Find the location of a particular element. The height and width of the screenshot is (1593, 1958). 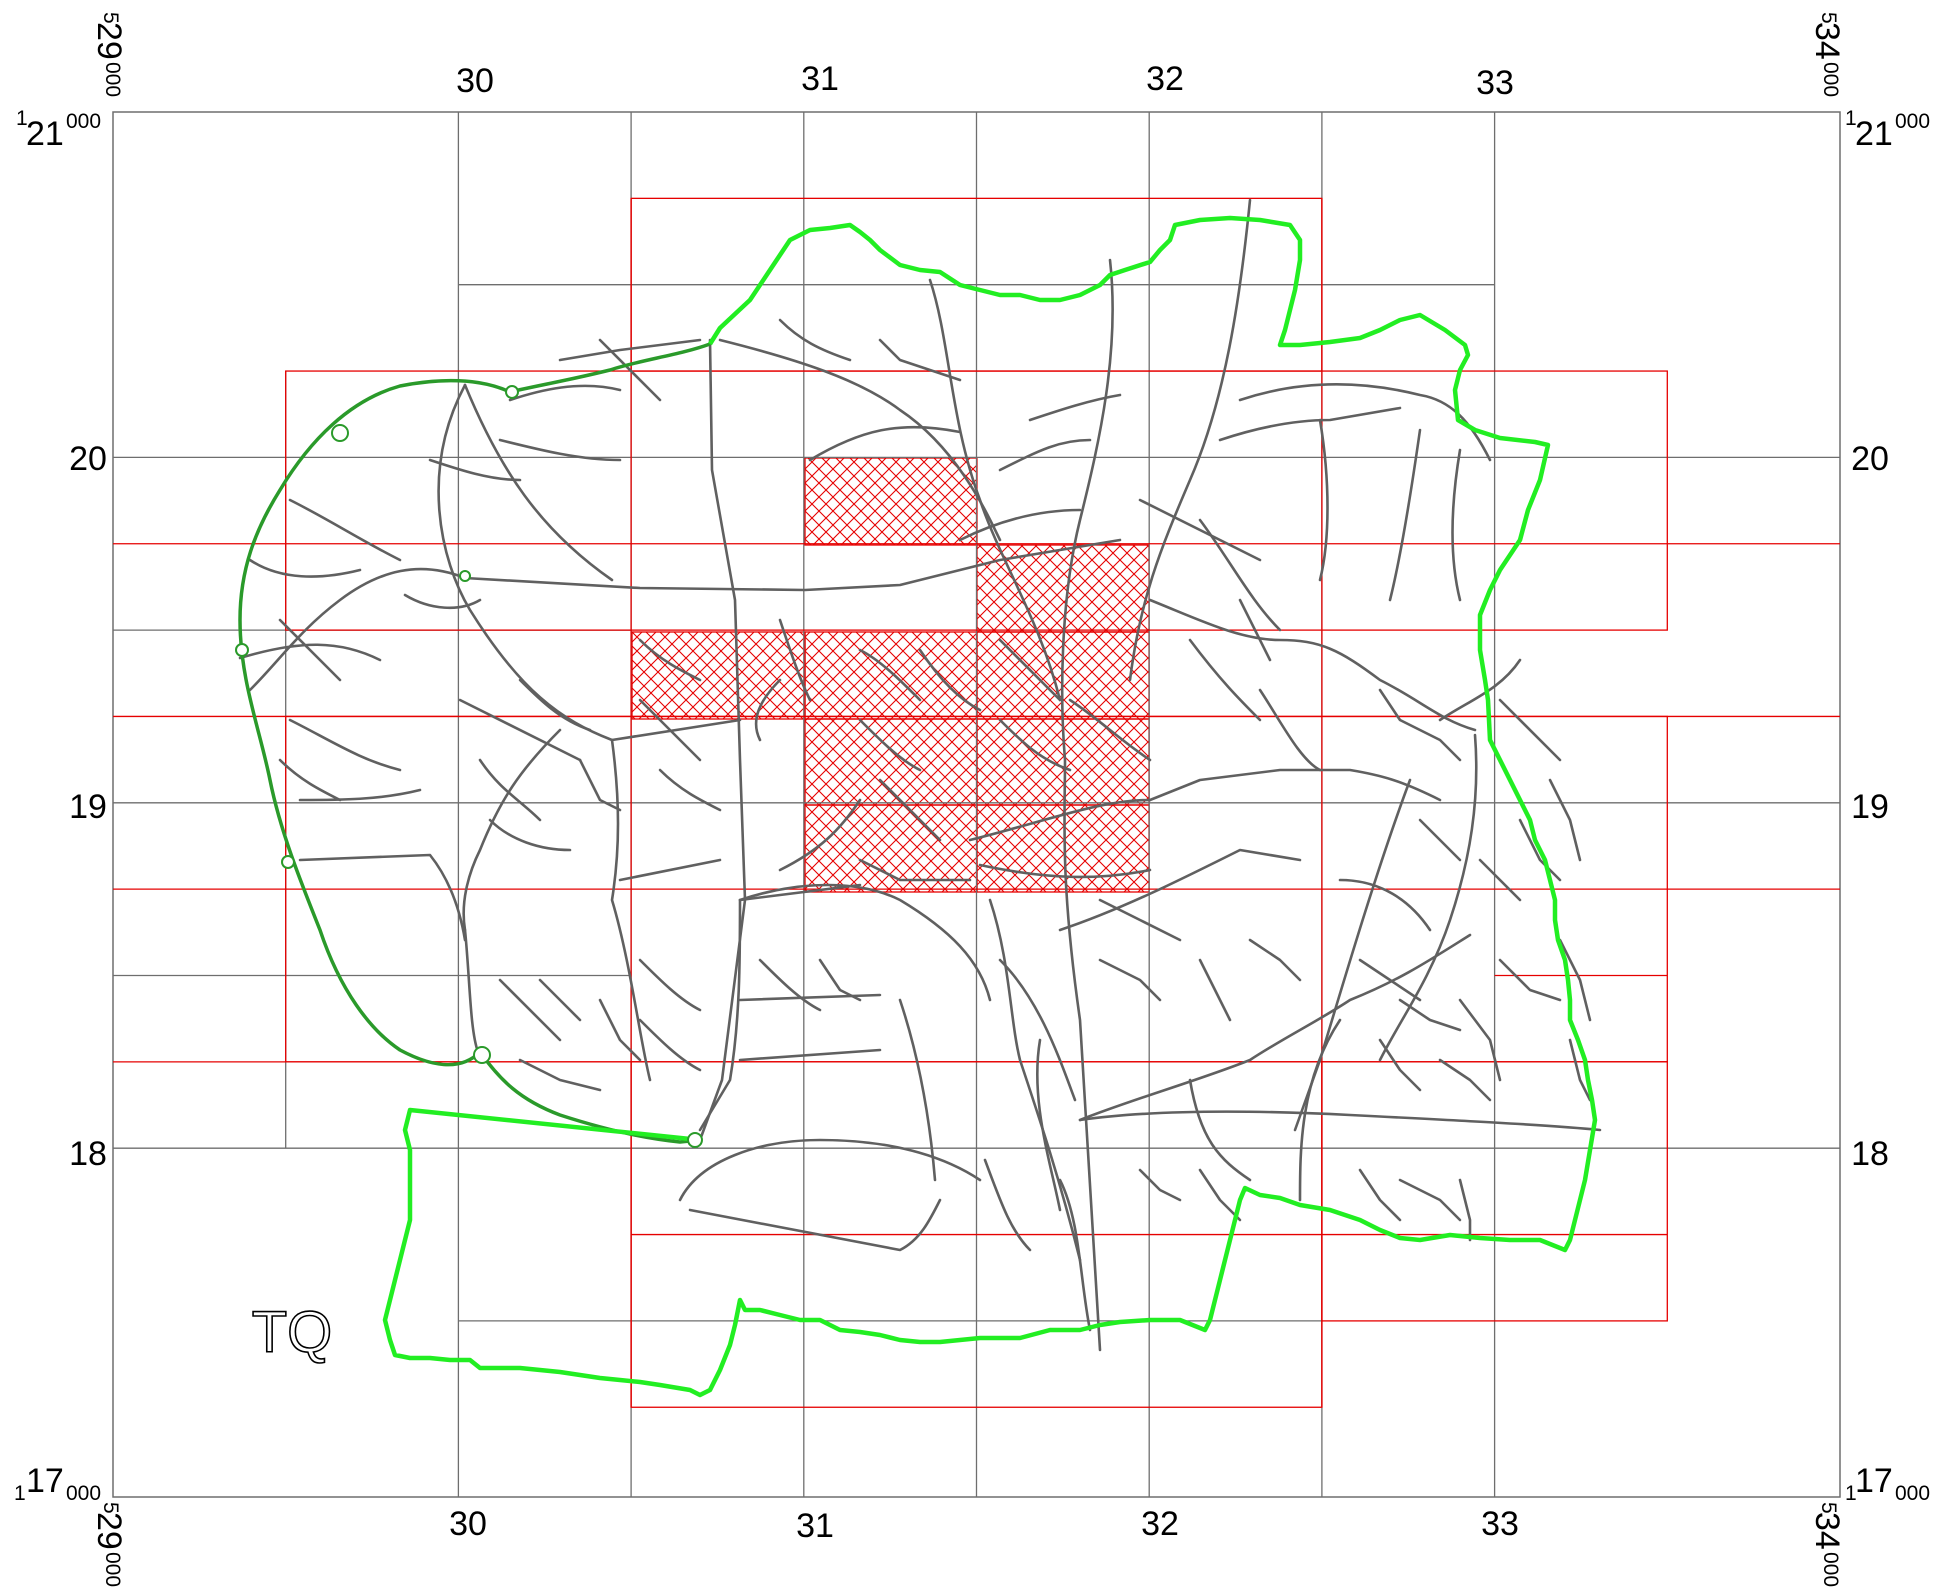

easting-tick-top: 33 is located at coordinates (1495, 83).